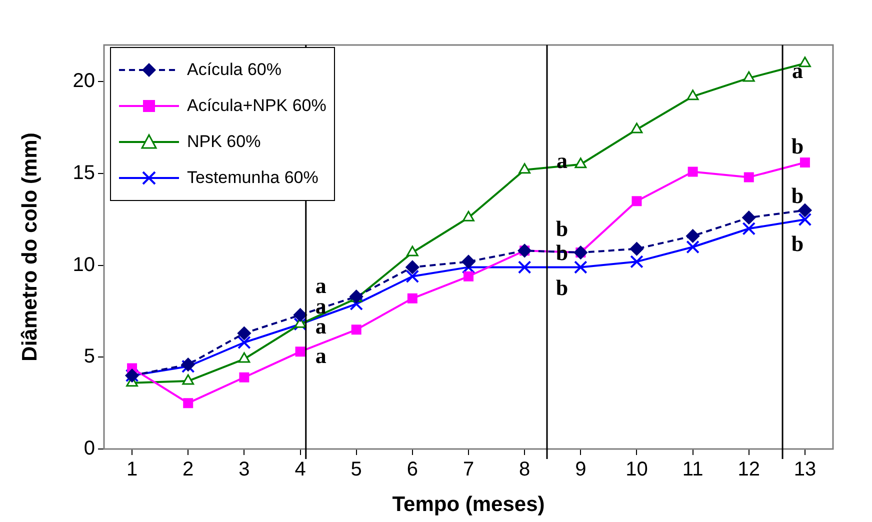 This screenshot has height=522, width=872. Describe the element at coordinates (89, 449) in the screenshot. I see `y-tick-label: 0` at that location.